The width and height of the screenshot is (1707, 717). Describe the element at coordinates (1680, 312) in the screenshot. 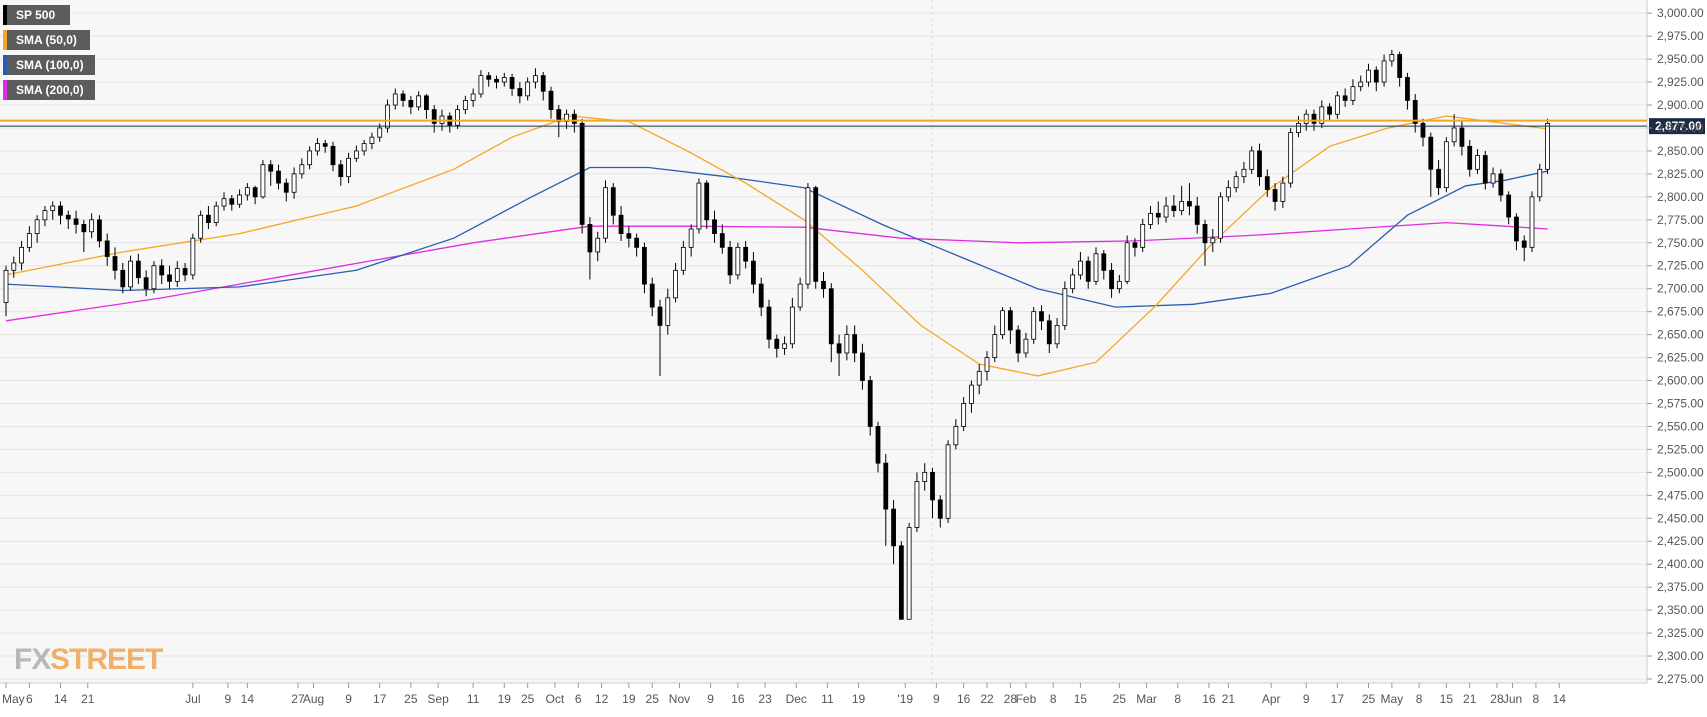

I see `y-tick-label: 2,675.00` at that location.